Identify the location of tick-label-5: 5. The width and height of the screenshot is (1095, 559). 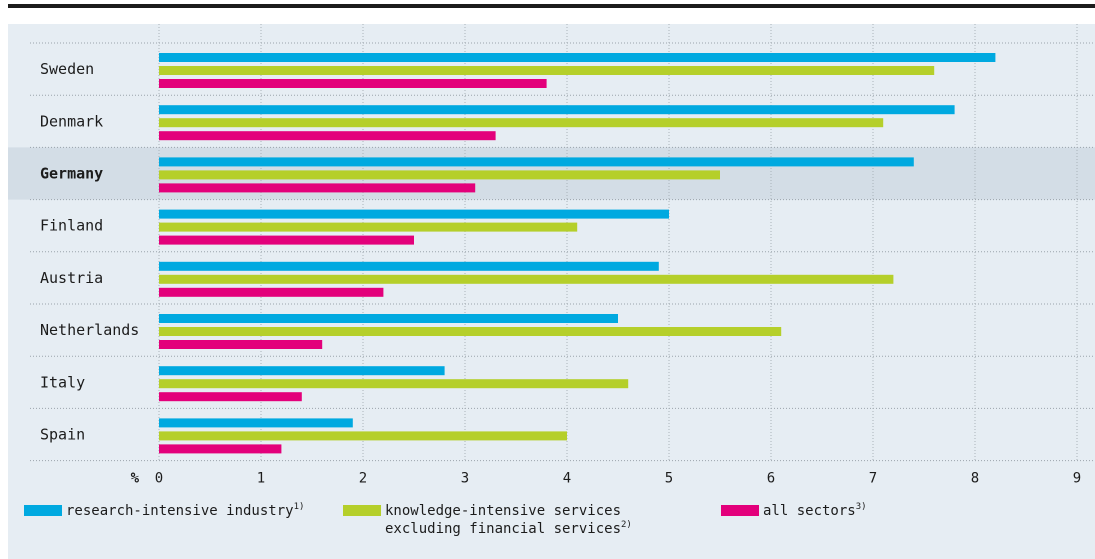
(669, 479).